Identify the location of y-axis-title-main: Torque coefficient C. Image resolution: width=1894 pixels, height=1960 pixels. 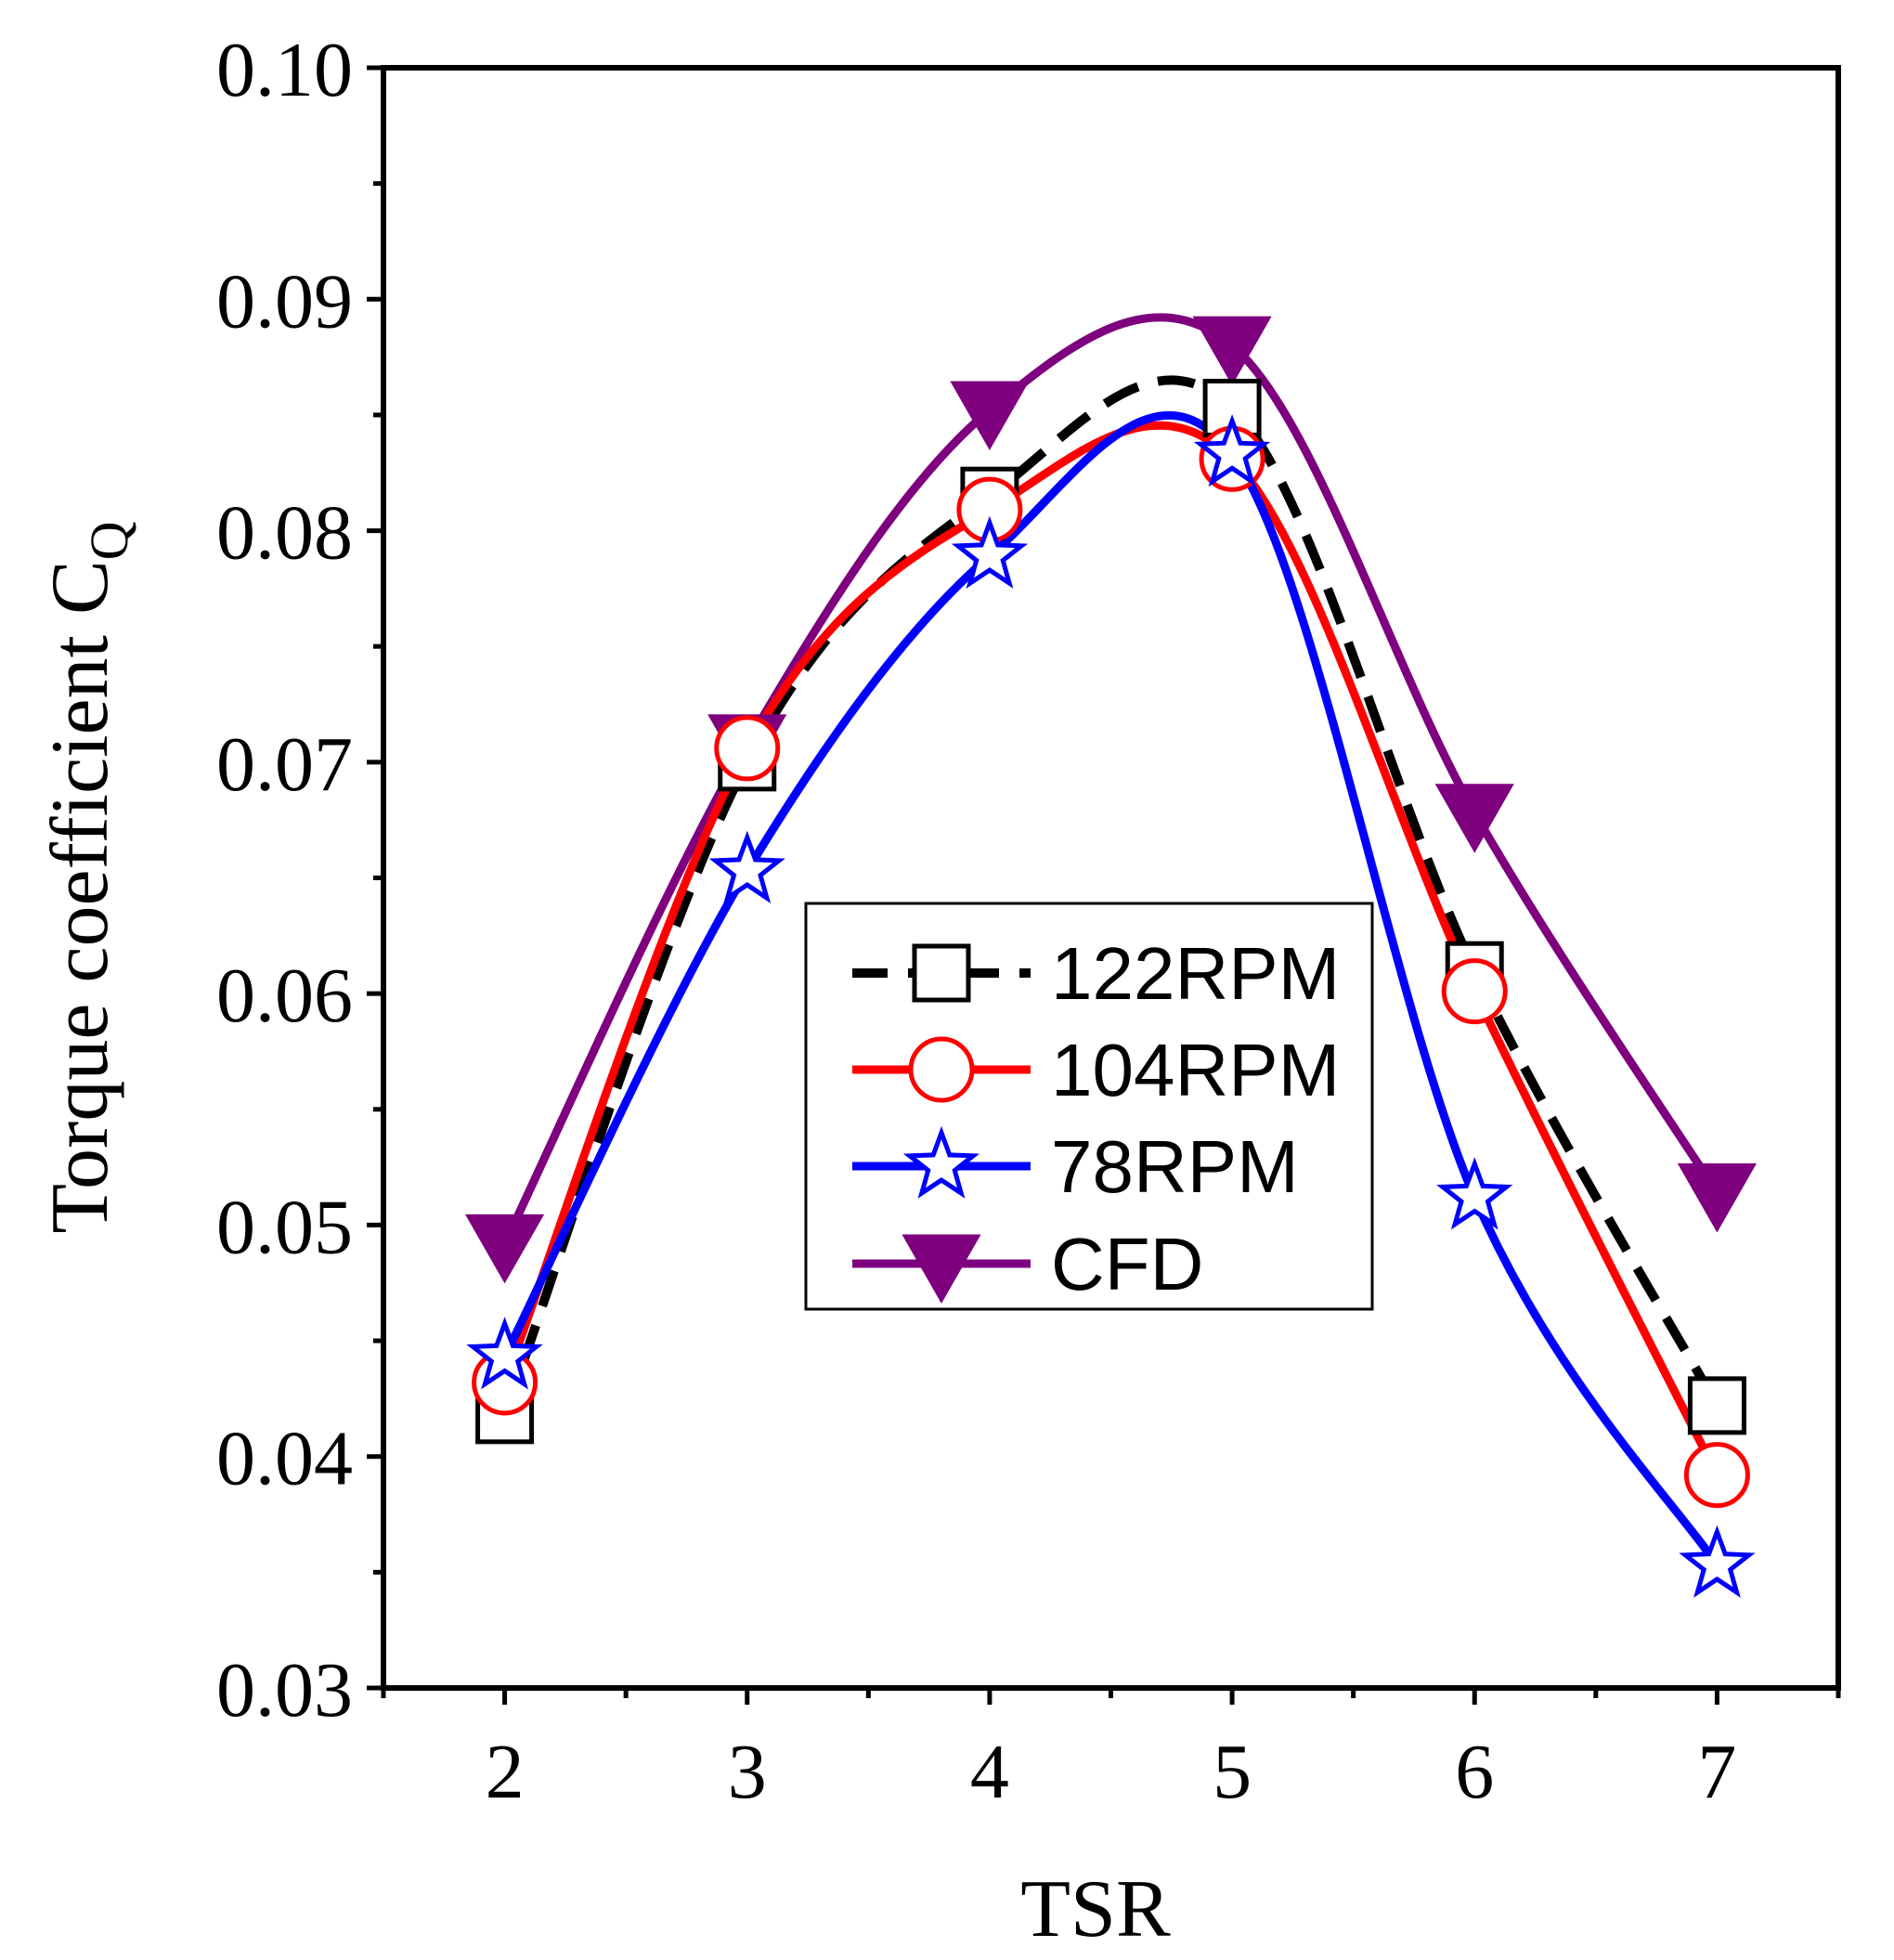
(80, 896).